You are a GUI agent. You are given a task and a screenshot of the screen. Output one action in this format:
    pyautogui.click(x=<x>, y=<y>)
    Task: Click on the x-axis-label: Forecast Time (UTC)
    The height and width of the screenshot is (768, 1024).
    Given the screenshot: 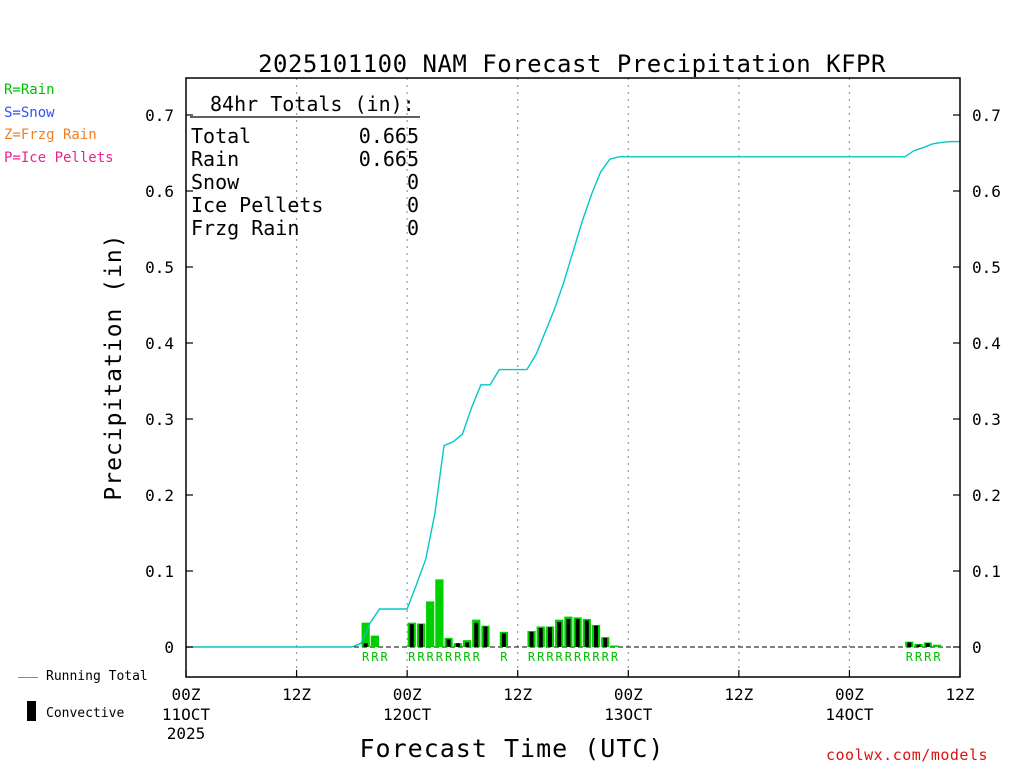 What is the action you would take?
    pyautogui.click(x=512, y=748)
    